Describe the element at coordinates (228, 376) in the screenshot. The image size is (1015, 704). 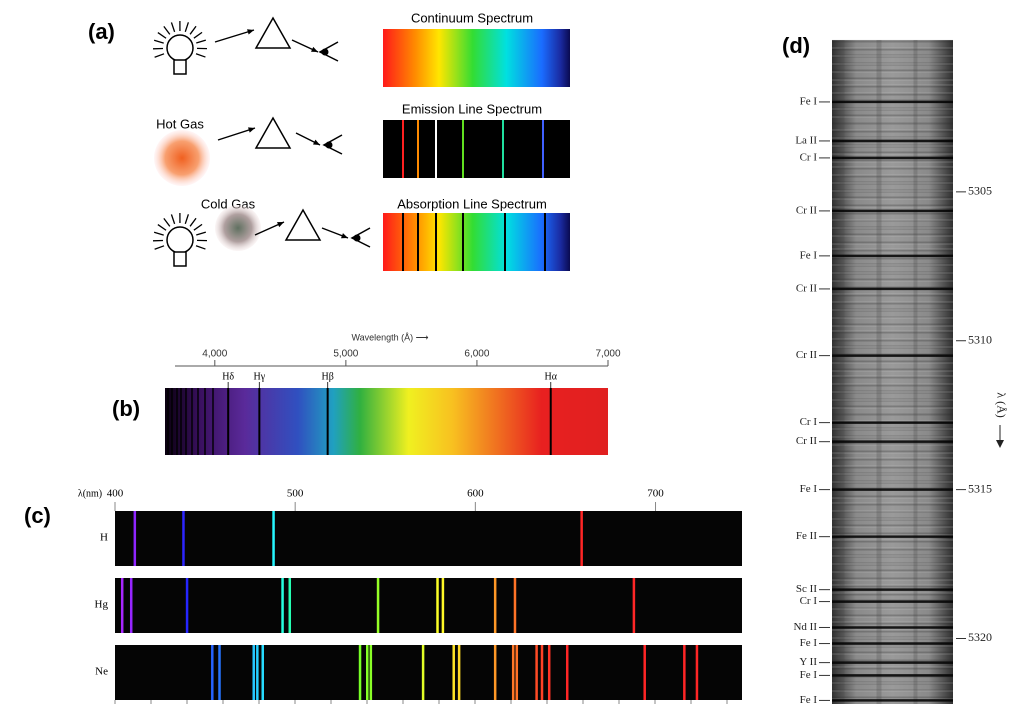
I see `line-label: Hδ` at that location.